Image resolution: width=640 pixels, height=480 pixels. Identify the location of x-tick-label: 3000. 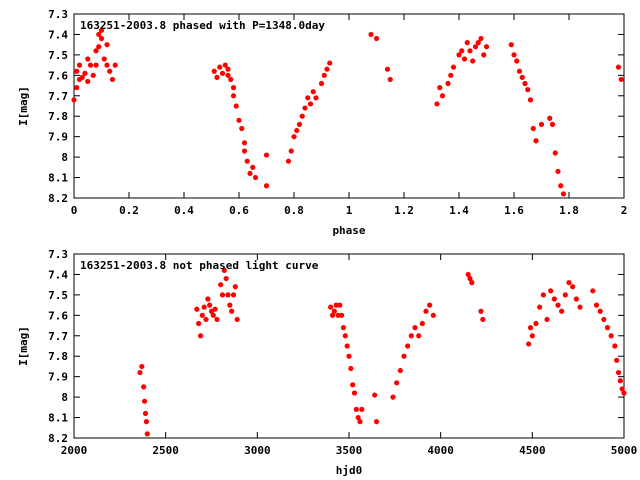
(257, 450).